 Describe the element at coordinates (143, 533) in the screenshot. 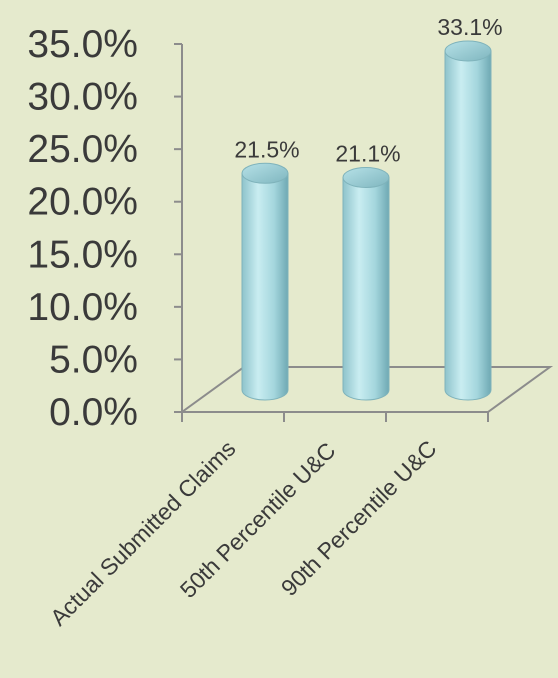

I see `x-tick-label: Actual Submitted Claims` at that location.